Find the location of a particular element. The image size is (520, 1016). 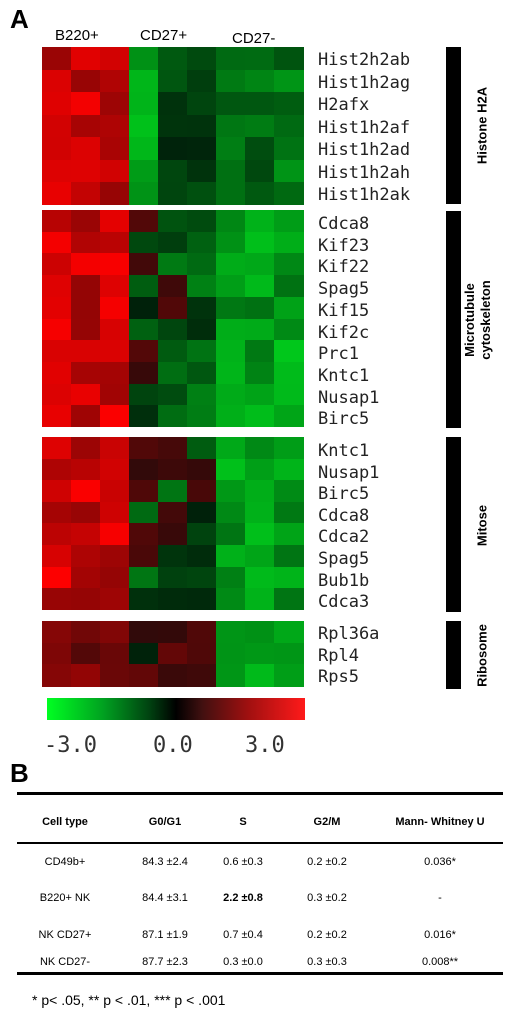

table-cell: 84.3 ±2.4 is located at coordinates (165, 862).